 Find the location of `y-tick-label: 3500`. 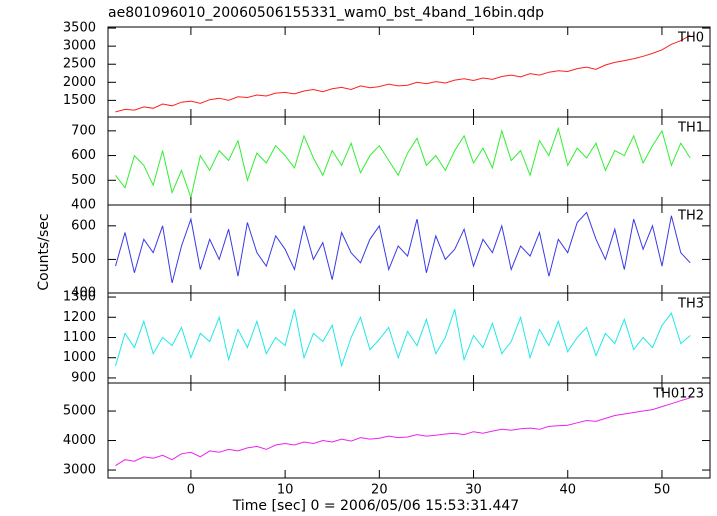

y-tick-label: 3500 is located at coordinates (79, 28).